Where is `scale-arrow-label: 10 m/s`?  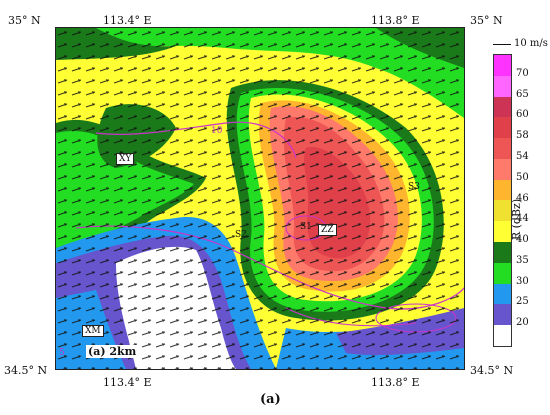
scale-arrow-label: 10 m/s is located at coordinates (531, 43).